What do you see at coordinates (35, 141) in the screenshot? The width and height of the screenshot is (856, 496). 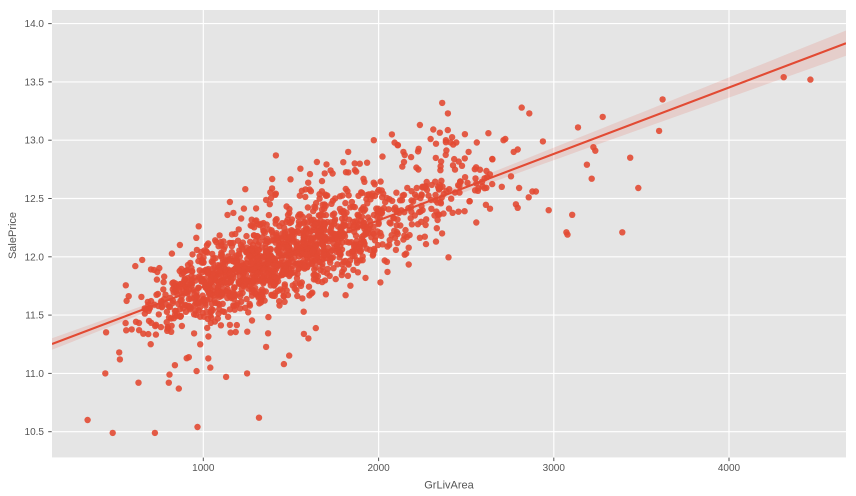 I see `svg-text: 13.0` at bounding box center [35, 141].